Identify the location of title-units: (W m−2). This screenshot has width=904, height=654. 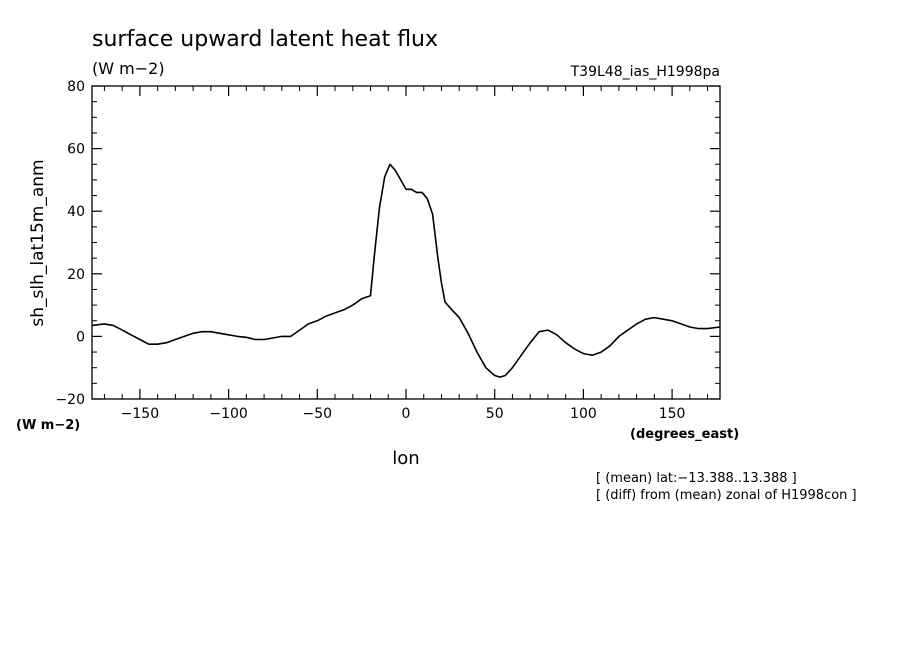
(128, 68).